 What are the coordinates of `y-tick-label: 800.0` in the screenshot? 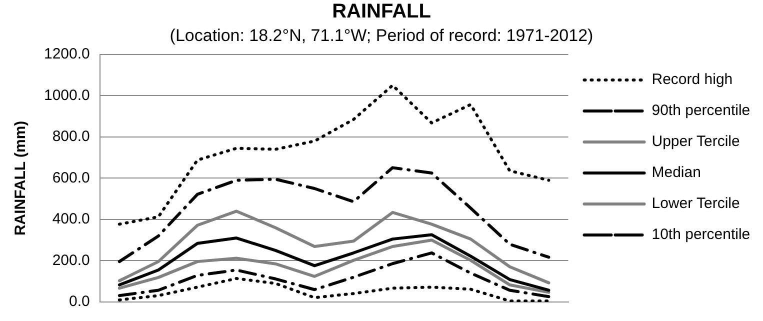 It's located at (71, 137).